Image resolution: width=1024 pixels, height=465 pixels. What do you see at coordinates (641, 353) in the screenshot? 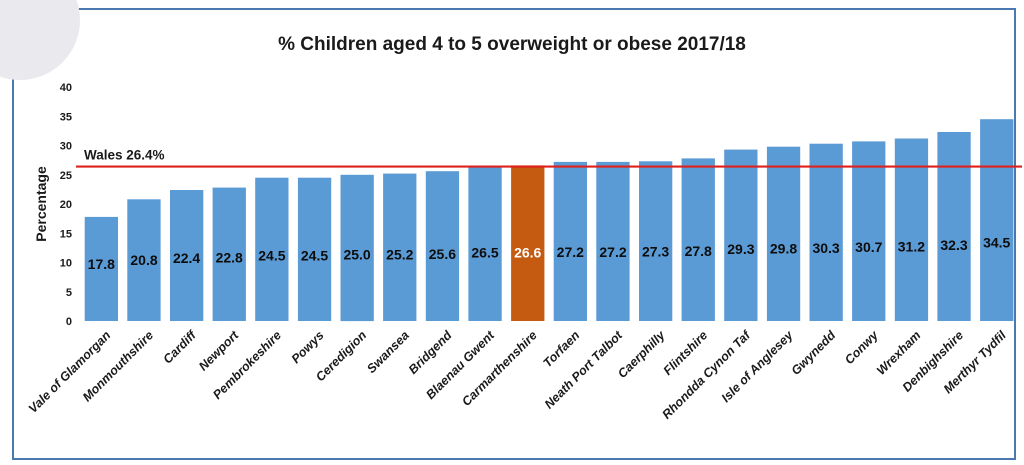
I see `x-tick-label: Caerphilly` at bounding box center [641, 353].